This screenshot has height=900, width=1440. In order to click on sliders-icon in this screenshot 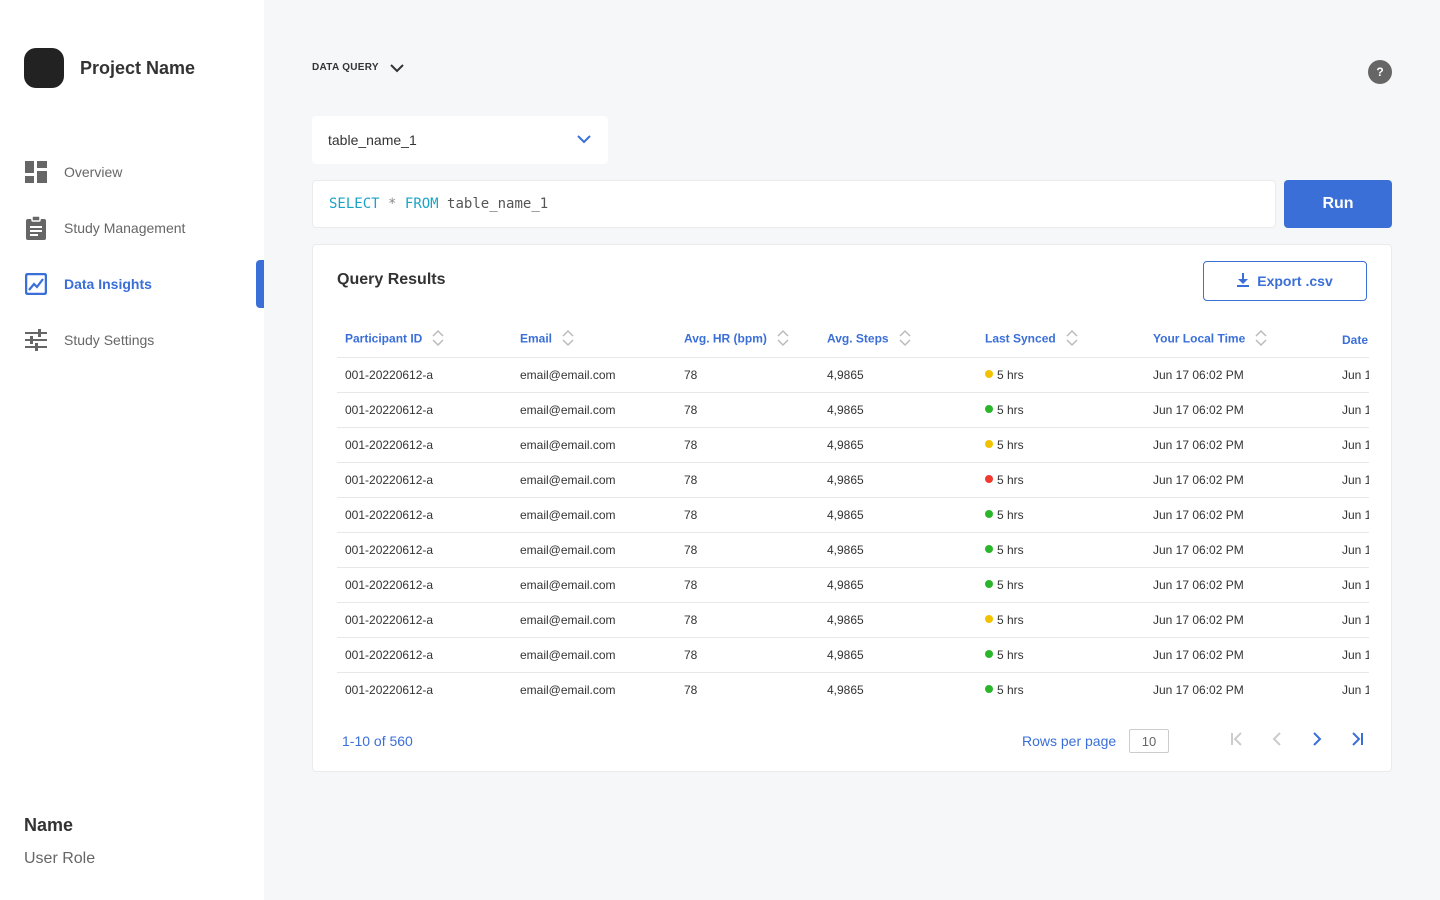, I will do `click(36, 340)`.